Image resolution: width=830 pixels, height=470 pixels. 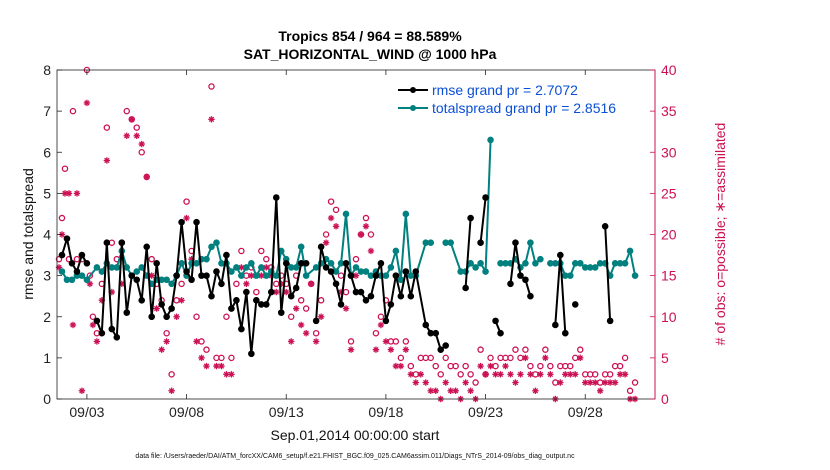 What do you see at coordinates (28, 234) in the screenshot?
I see `y-axis-label-left: rmse and totalspread` at bounding box center [28, 234].